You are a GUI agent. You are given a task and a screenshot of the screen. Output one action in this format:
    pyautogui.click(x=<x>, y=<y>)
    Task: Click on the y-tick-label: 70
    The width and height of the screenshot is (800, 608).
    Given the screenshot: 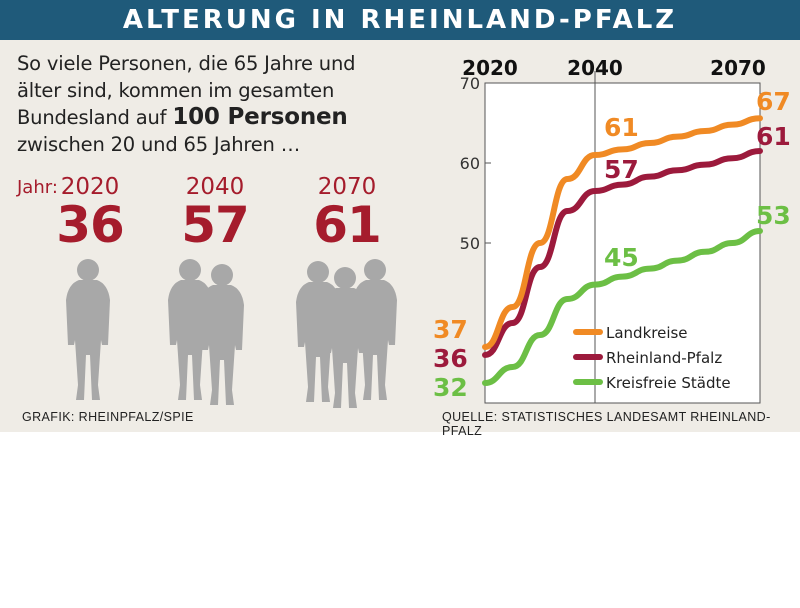 What is the action you would take?
    pyautogui.click(x=470, y=83)
    